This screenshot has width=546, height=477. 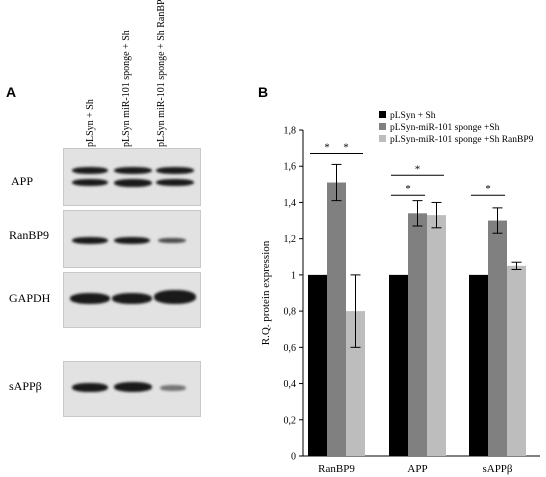 I want to click on blot-label-sappb: sAPPβ, so click(x=25, y=386).